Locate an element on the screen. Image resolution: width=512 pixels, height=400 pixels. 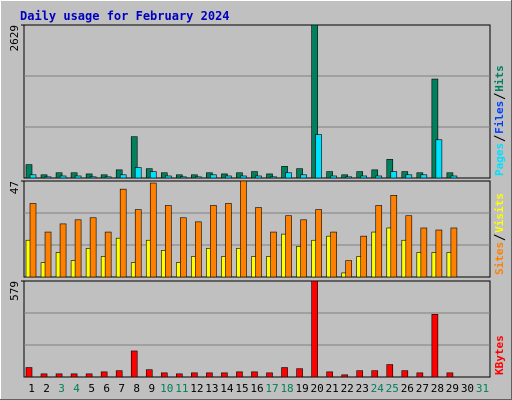
x-tick-label: 31 is located at coordinates (482, 388).